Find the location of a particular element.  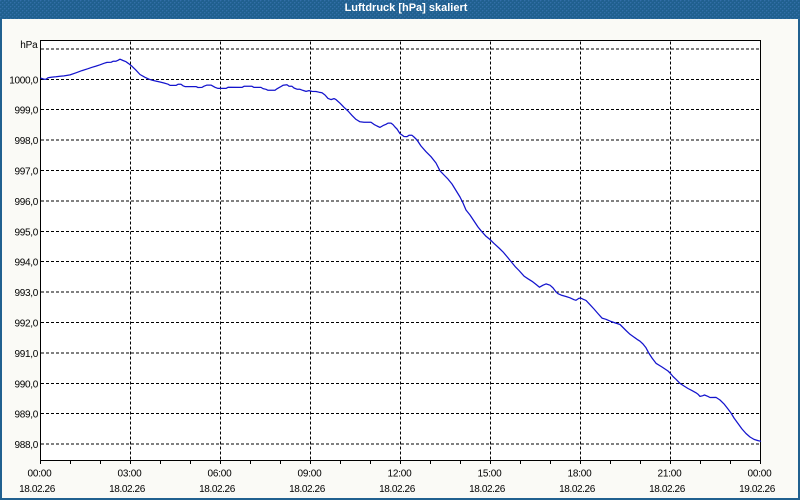

svg-text: 998,0 is located at coordinates (26, 141).